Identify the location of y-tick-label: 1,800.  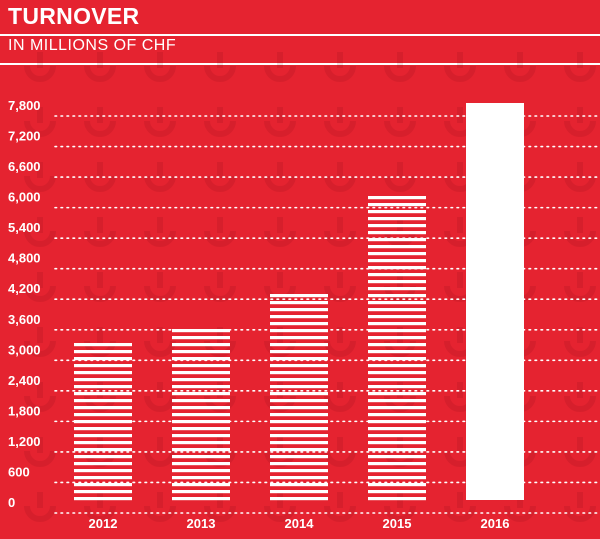
(24, 410).